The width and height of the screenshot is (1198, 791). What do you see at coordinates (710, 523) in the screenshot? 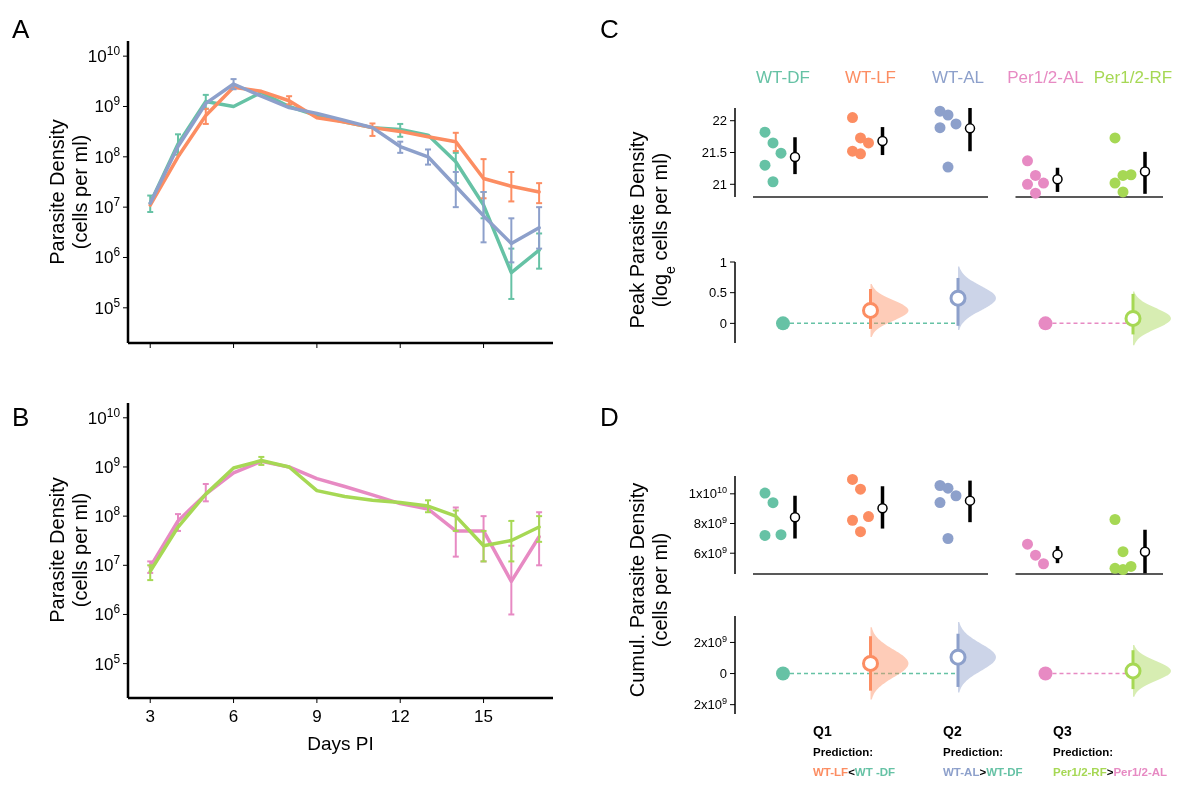
I see `y-tick-label: 8x10$^{9}$` at bounding box center [710, 523].